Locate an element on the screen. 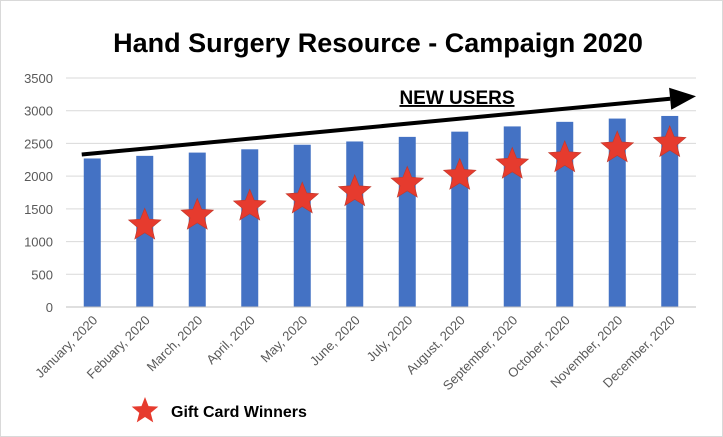  y-tick-label: 500 is located at coordinates (42, 274).